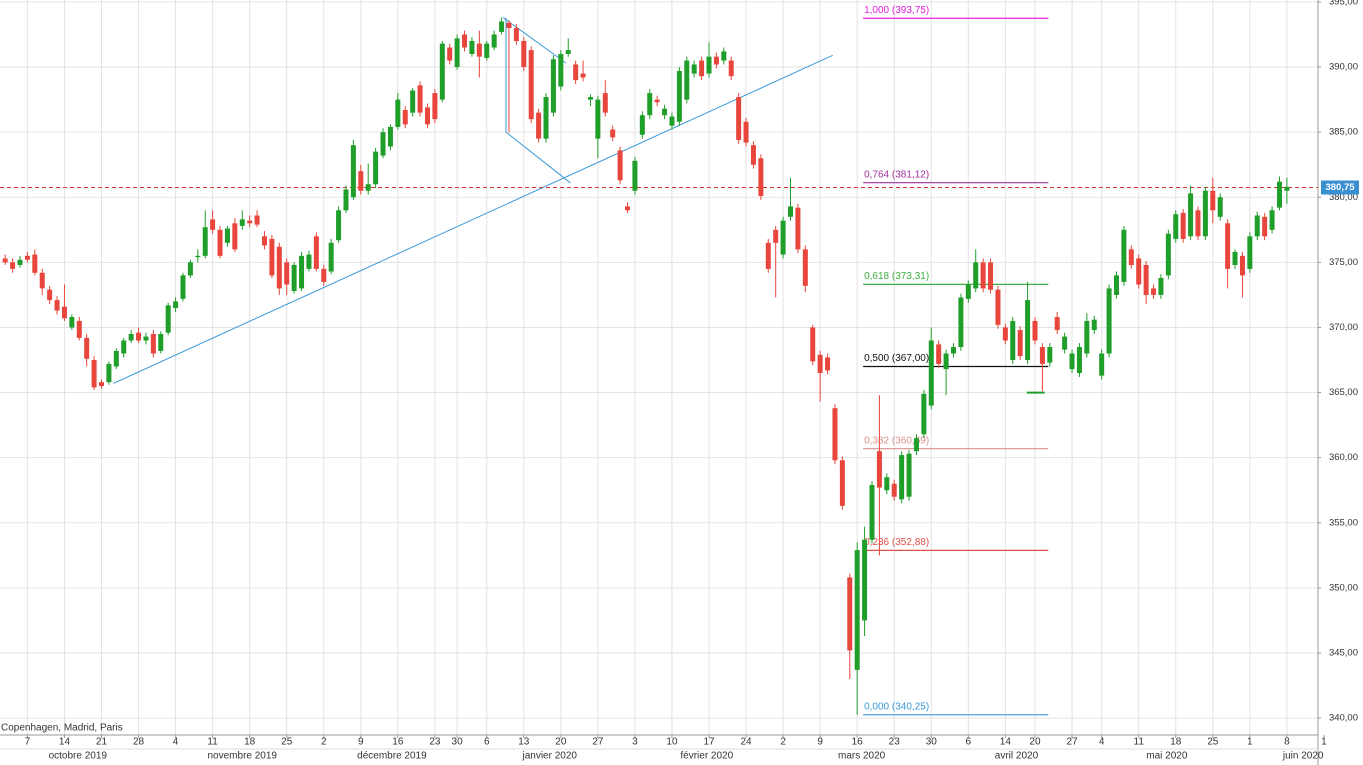  I want to click on x-tick-label: 14, so click(65, 742).